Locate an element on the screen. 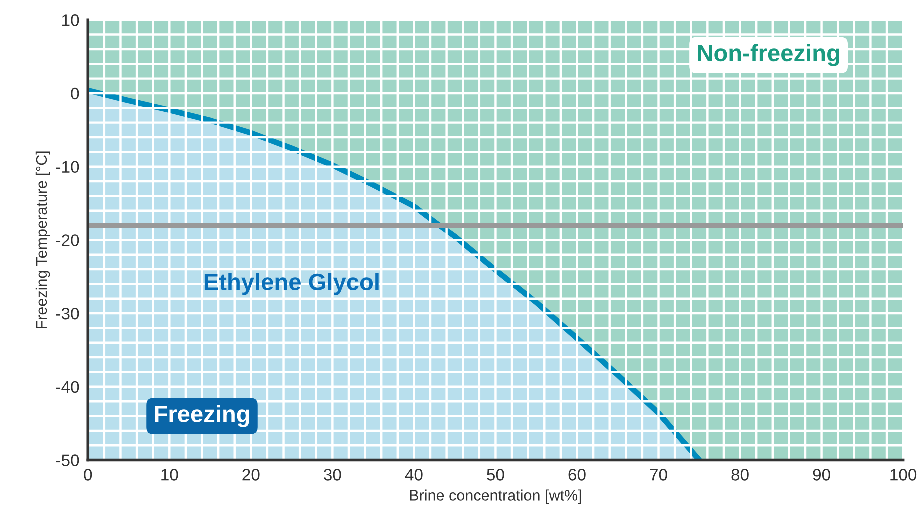 The image size is (918, 516). x-tick-label: 50 is located at coordinates (495, 475).